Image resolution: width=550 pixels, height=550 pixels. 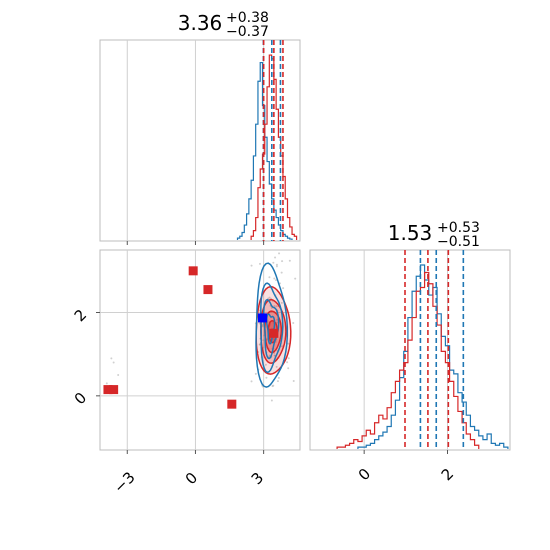 I want to click on title-upper-error: +0.53, so click(x=458, y=228).